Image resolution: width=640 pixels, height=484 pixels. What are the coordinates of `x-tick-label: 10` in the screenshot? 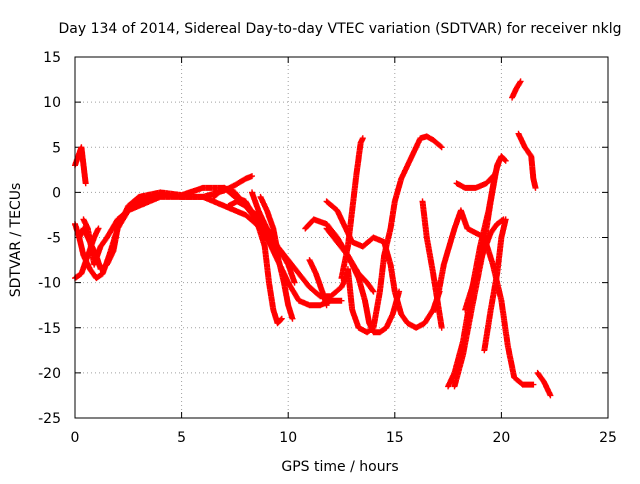 It's located at (288, 438).